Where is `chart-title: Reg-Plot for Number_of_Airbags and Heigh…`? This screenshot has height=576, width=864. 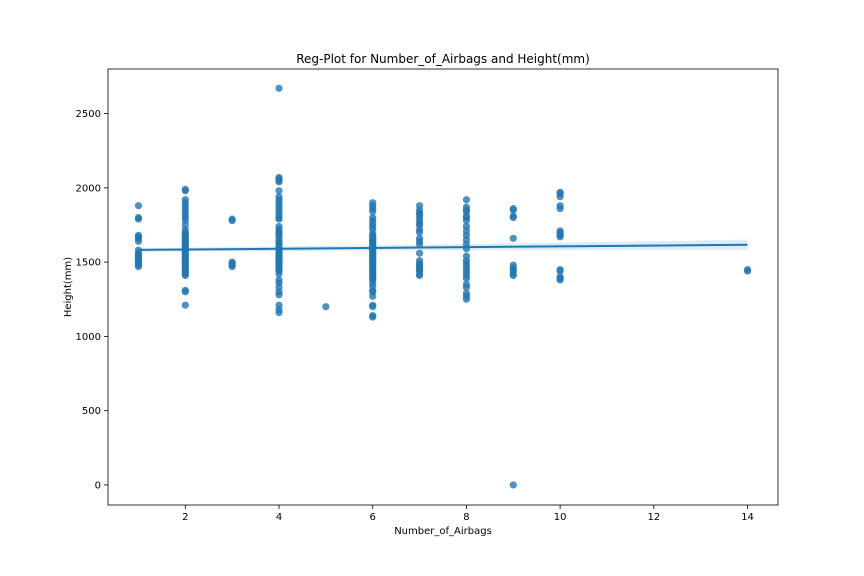 chart-title: Reg-Plot for Number_of_Airbags and Heigh… is located at coordinates (443, 59).